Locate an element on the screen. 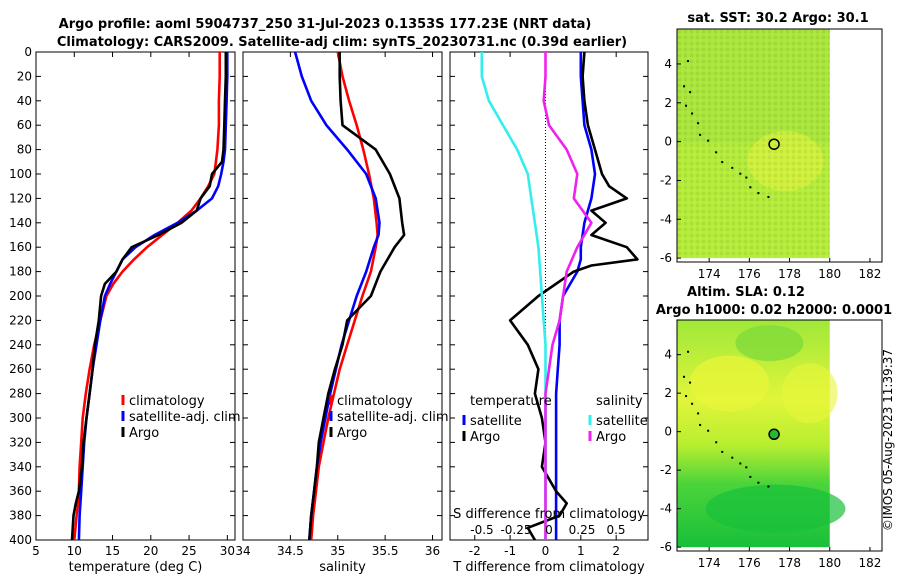  credit-stamp: ©IMOS 05-Aug-2023 11:39:37 is located at coordinates (888, 440).